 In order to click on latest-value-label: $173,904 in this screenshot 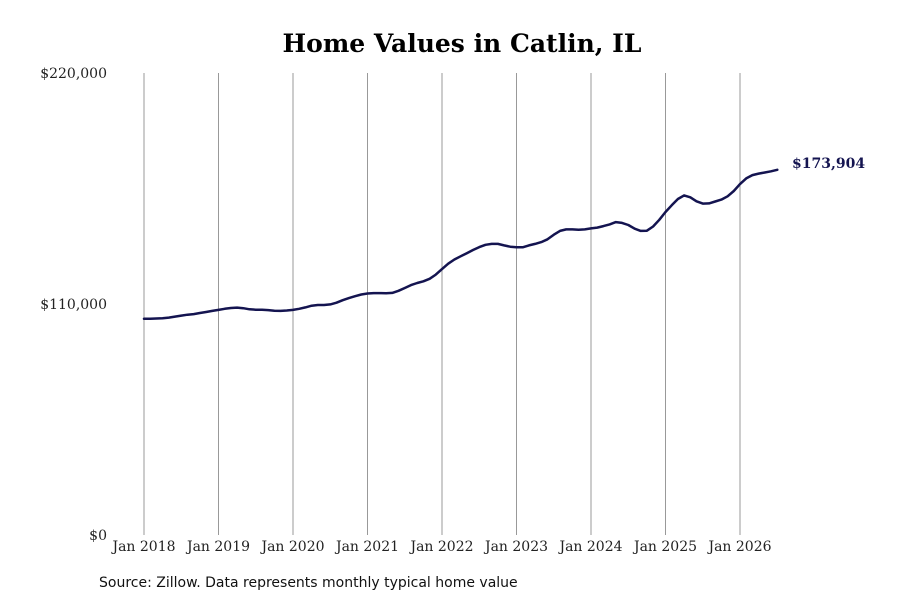, I will do `click(828, 164)`.